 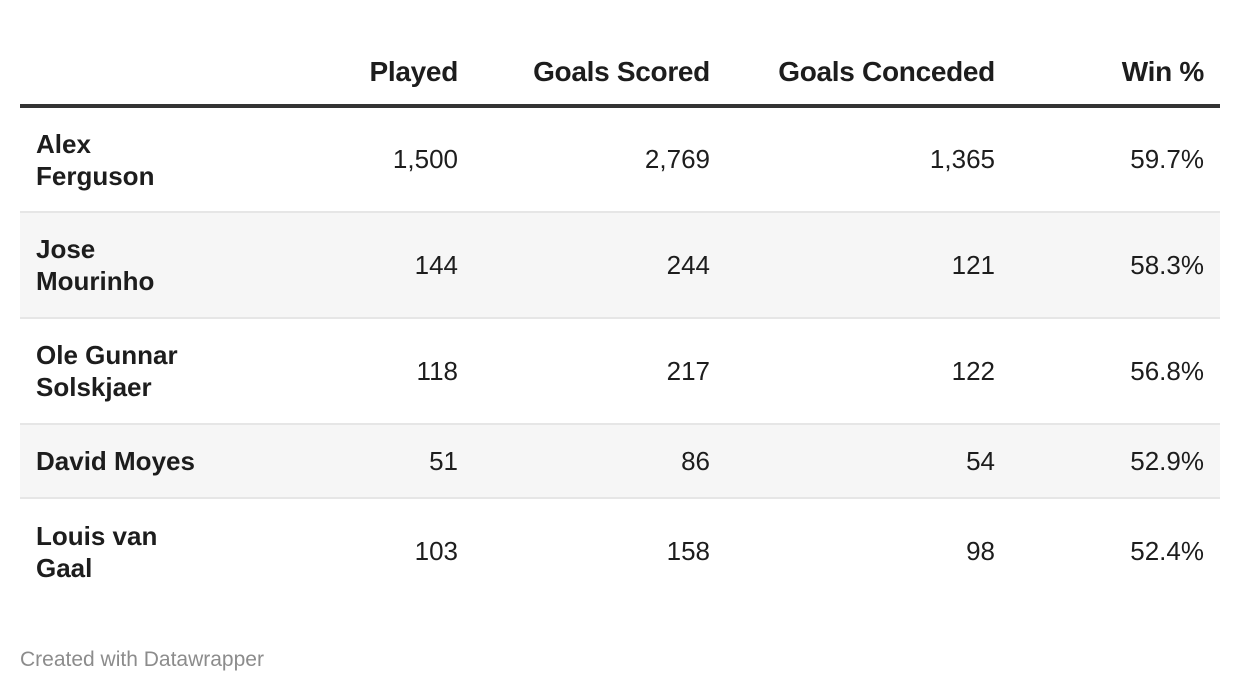 I want to click on goals-scored-cell: 217, so click(x=586, y=371).